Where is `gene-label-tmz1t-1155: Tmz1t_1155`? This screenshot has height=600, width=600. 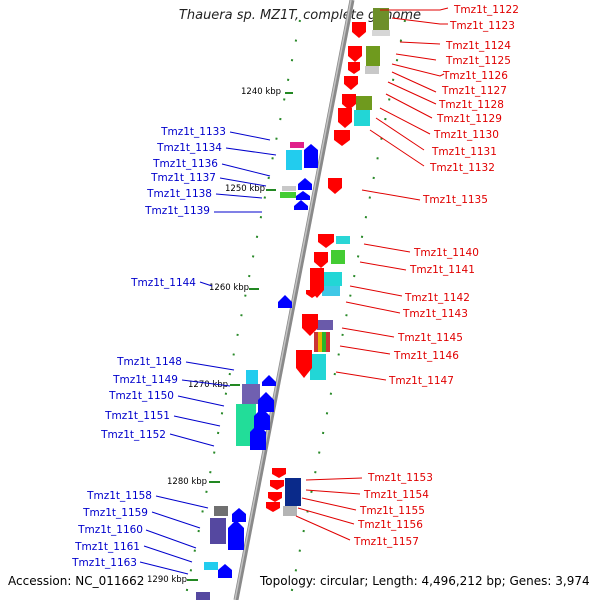
gene-label-tmz1t-1155: Tmz1t_1155 is located at coordinates (392, 511).